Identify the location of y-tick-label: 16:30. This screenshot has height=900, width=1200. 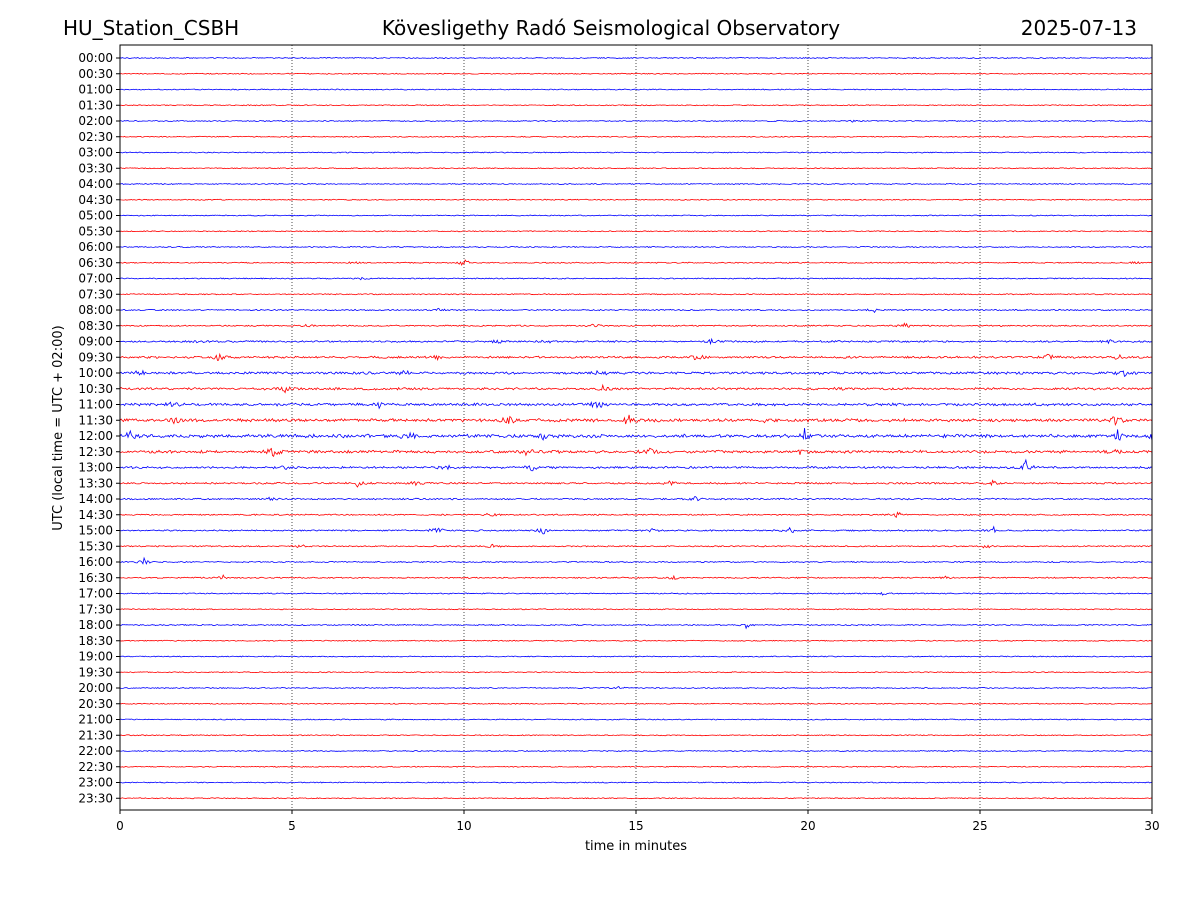
(95, 578).